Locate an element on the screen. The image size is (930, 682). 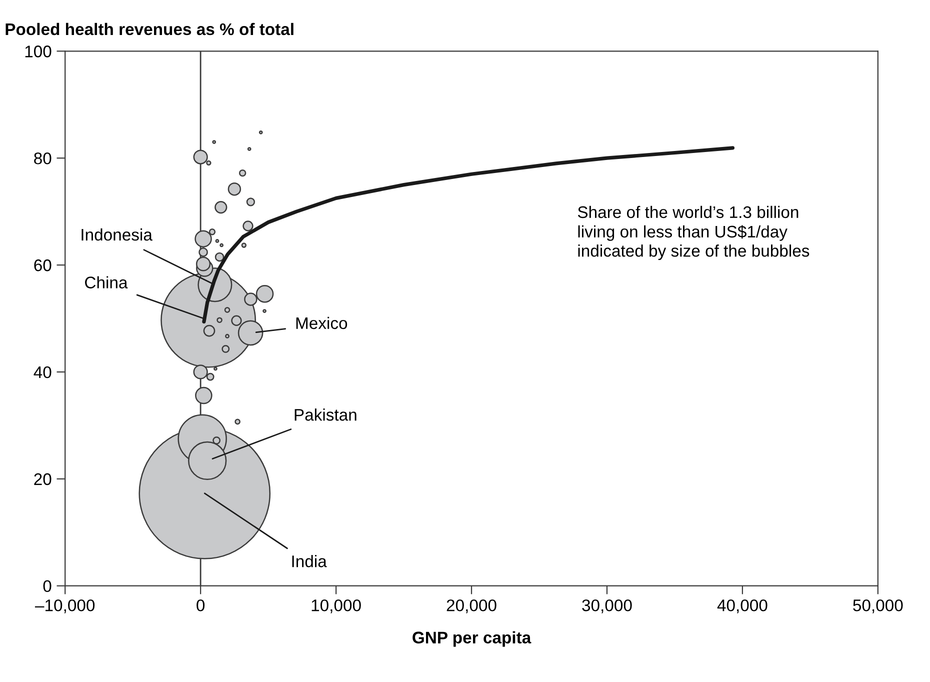
annotation: Pakistan is located at coordinates (325, 414).